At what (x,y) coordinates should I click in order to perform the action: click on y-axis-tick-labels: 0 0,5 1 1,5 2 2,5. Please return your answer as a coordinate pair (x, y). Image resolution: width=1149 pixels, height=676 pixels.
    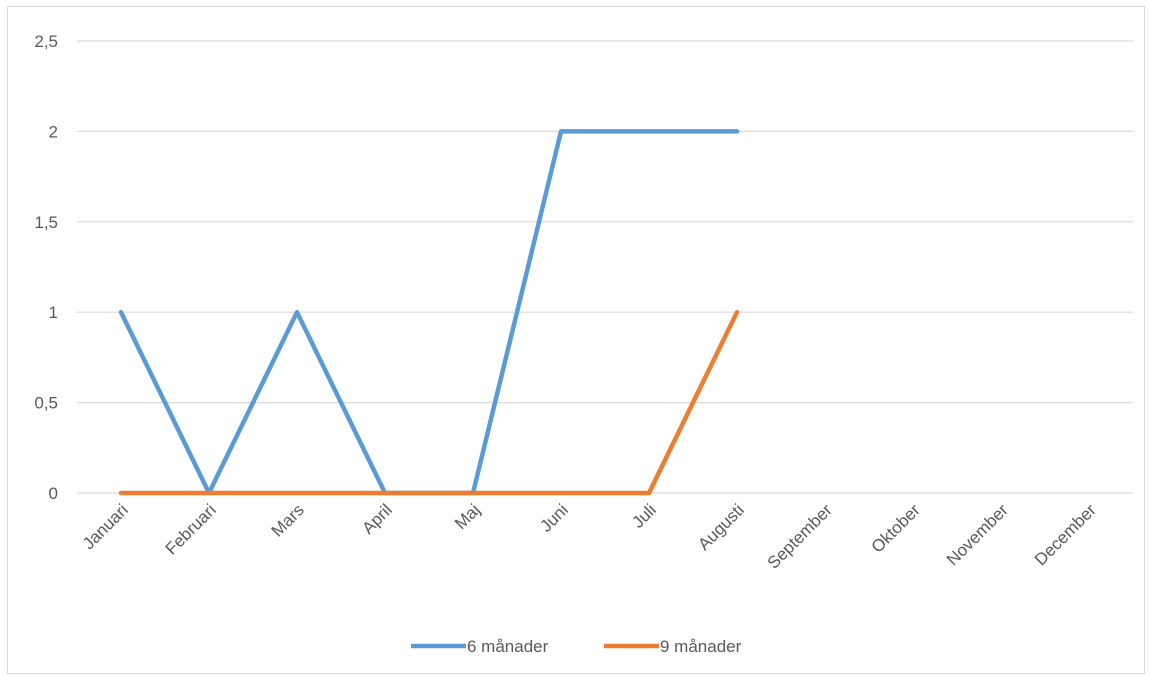
    Looking at the image, I should click on (46, 267).